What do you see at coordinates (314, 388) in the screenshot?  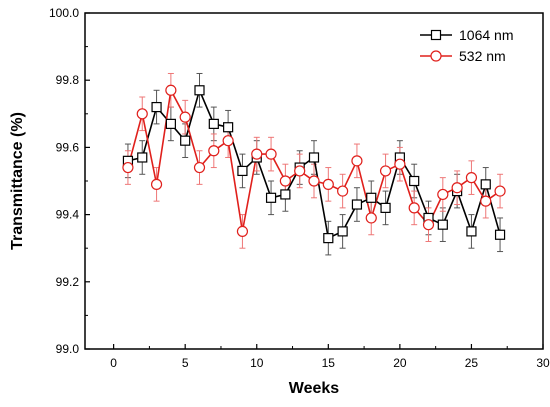 I see `x-axis-title: Weeks` at bounding box center [314, 388].